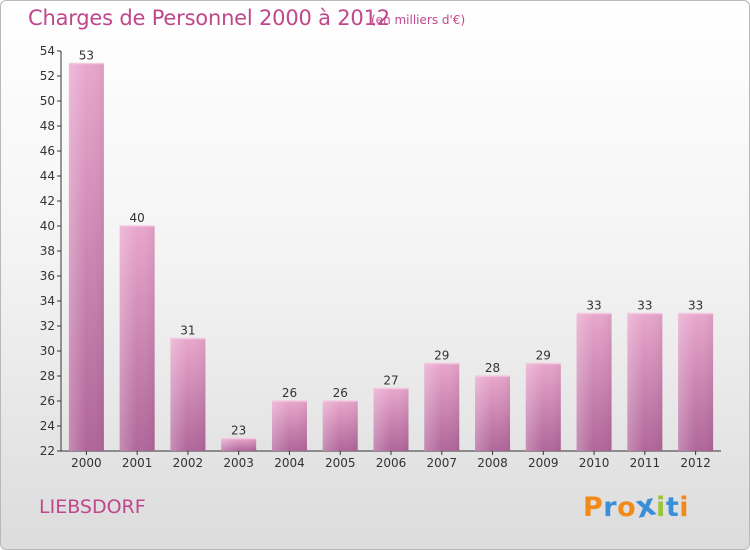 Image resolution: width=750 pixels, height=550 pixels. I want to click on y-tick-label: 46, so click(47, 151).